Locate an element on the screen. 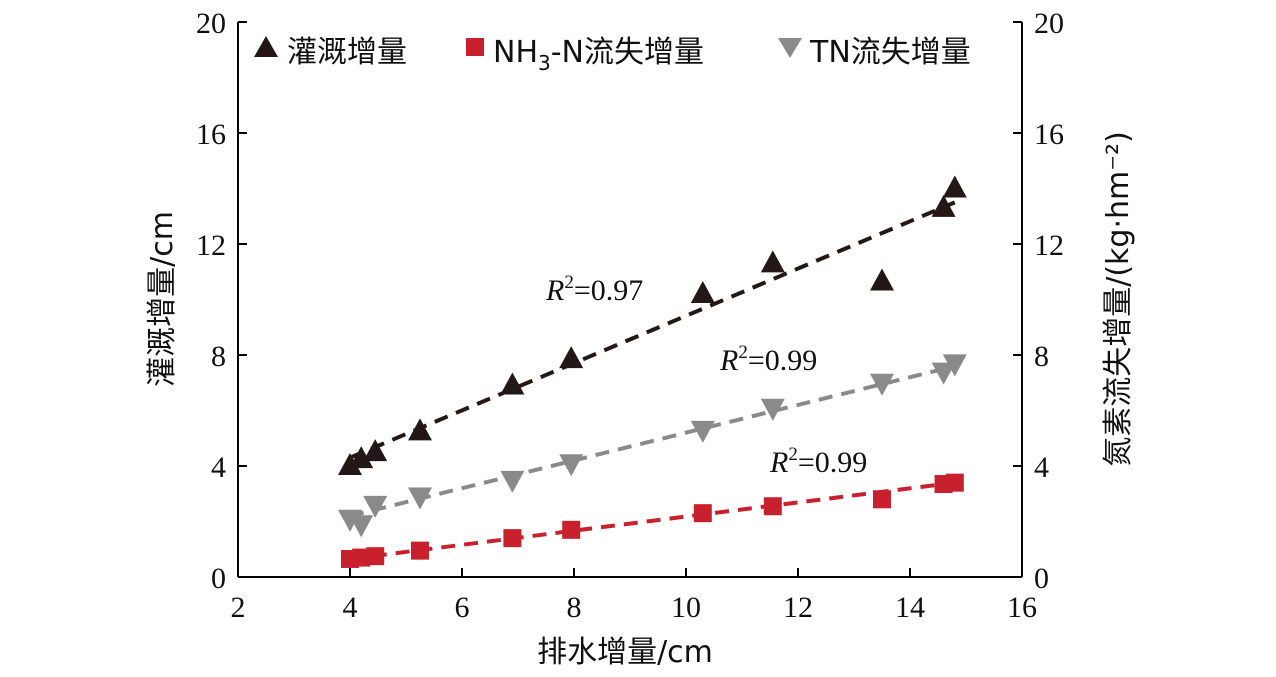  r2-label-nh3n: R2=0.99 is located at coordinates (818, 461).